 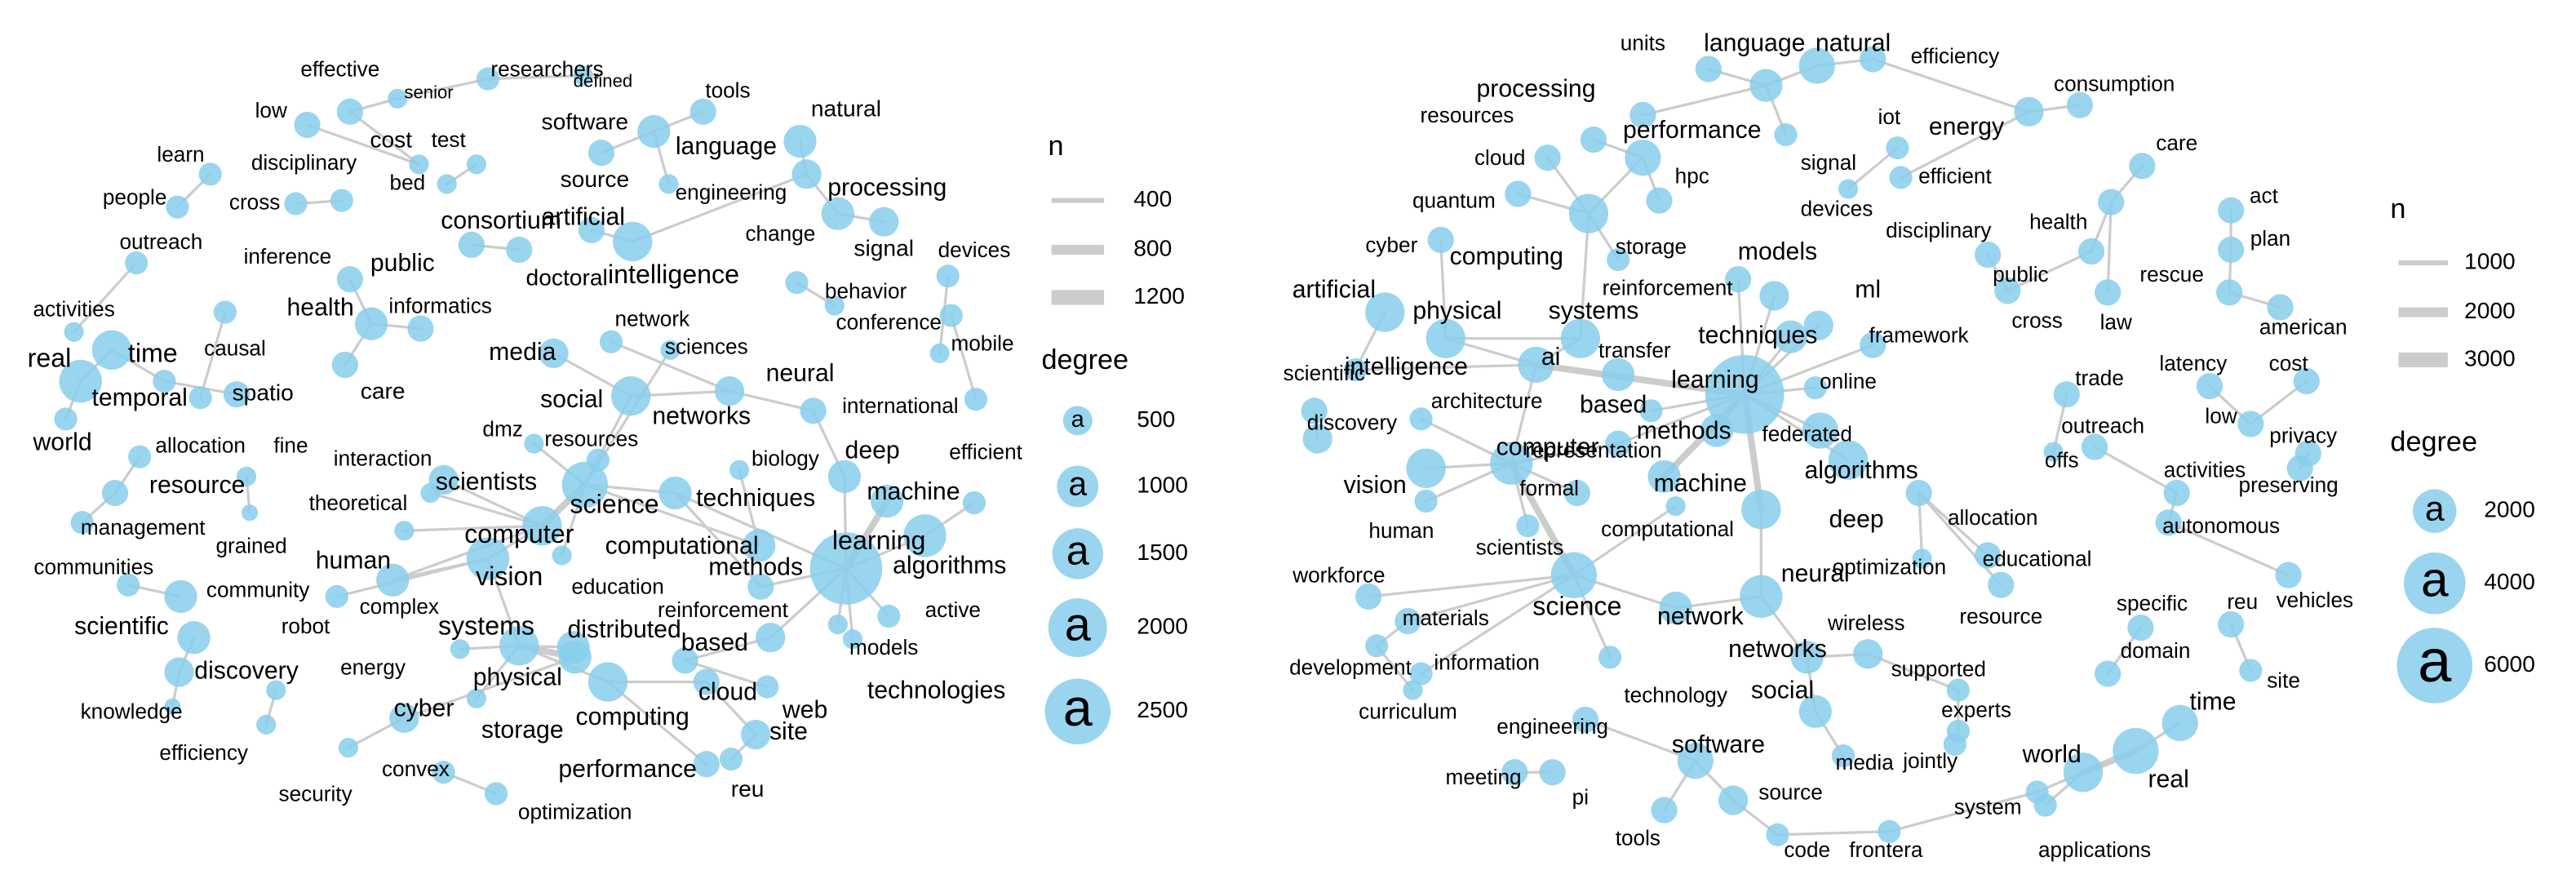 I want to click on node-label: methods, so click(x=1684, y=430).